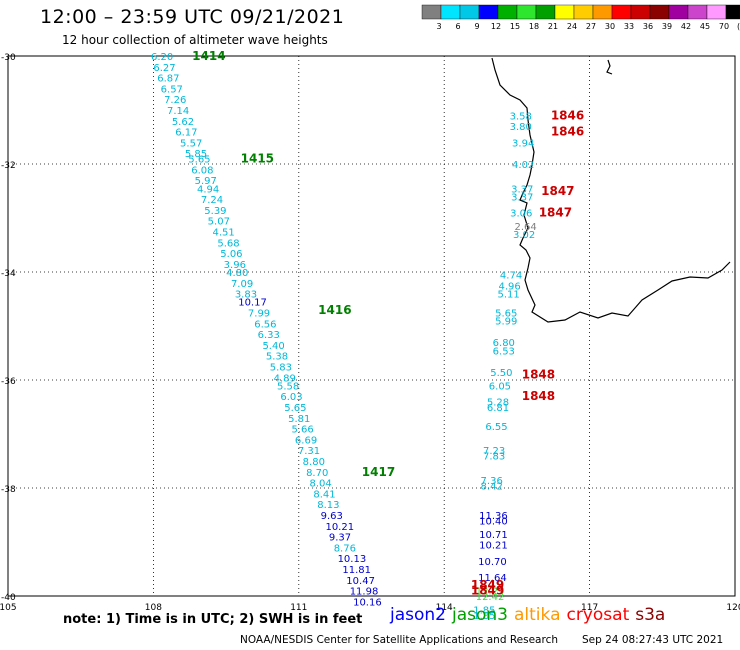 The image size is (740, 650). Describe the element at coordinates (183, 122) in the screenshot. I see `wave-height-value: 5.62` at that location.